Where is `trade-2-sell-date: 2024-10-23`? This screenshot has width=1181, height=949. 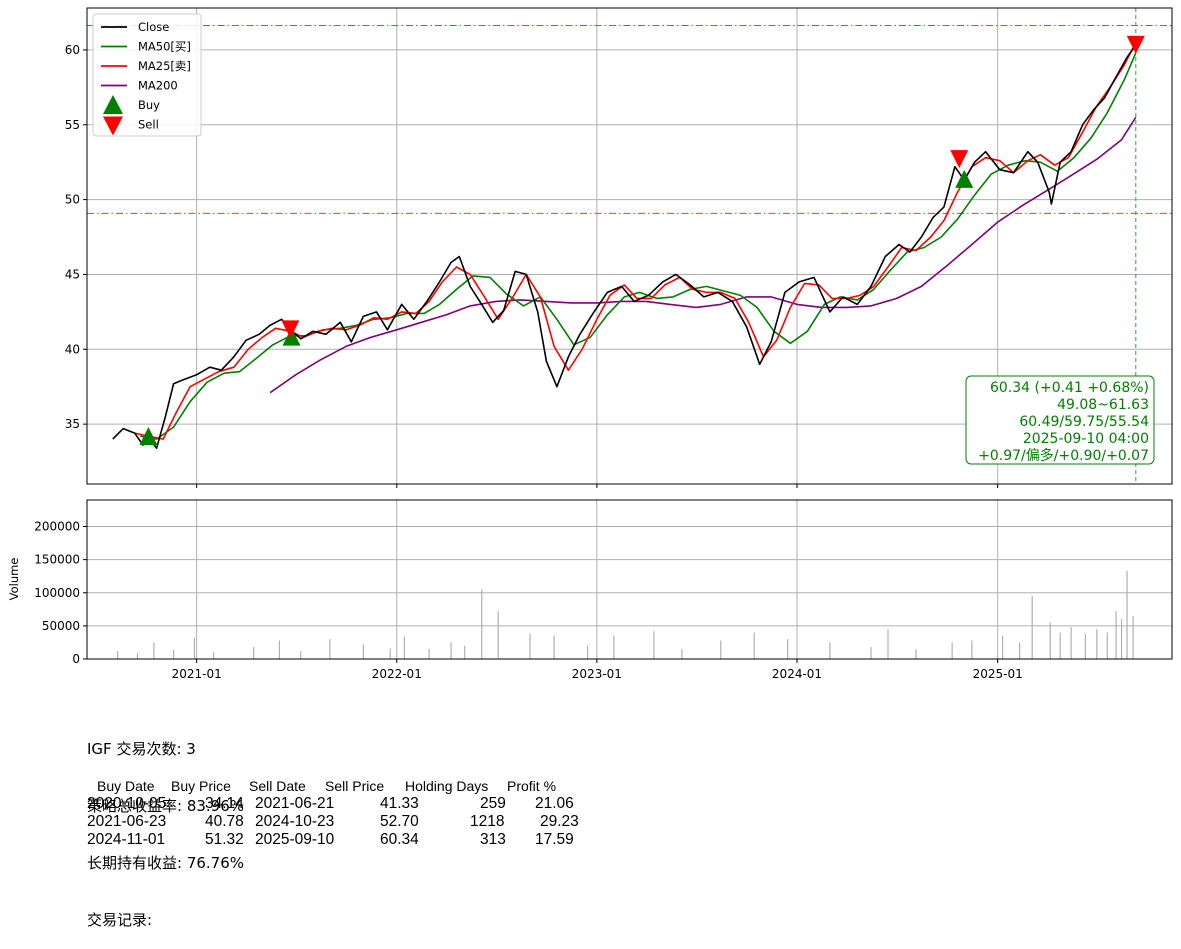 trade-2-sell-date: 2024-10-23 is located at coordinates (295, 821).